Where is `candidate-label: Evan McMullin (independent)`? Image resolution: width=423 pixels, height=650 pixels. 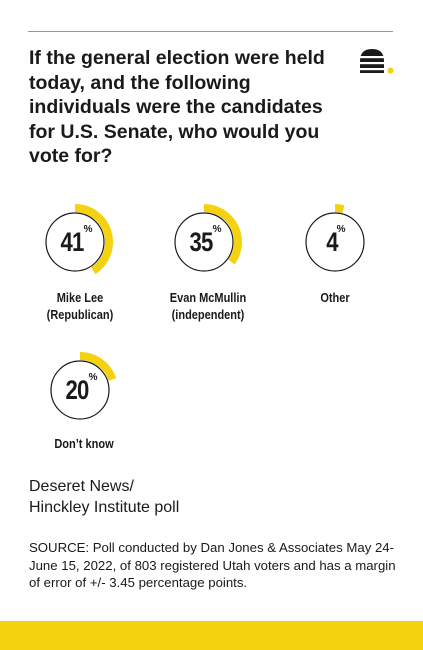 candidate-label: Evan McMullin (independent) is located at coordinates (208, 307).